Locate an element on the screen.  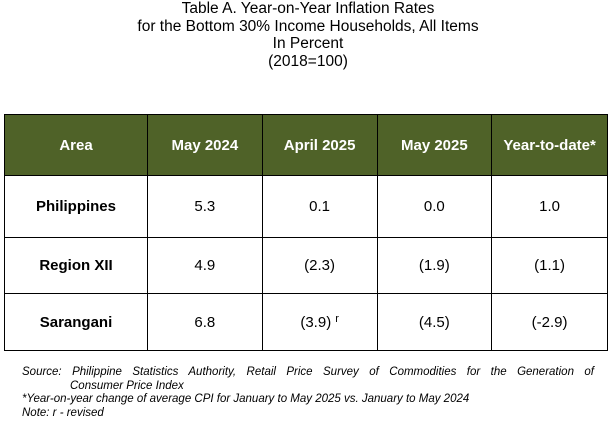
cell-year-to-date: (-2.9) is located at coordinates (549, 322).